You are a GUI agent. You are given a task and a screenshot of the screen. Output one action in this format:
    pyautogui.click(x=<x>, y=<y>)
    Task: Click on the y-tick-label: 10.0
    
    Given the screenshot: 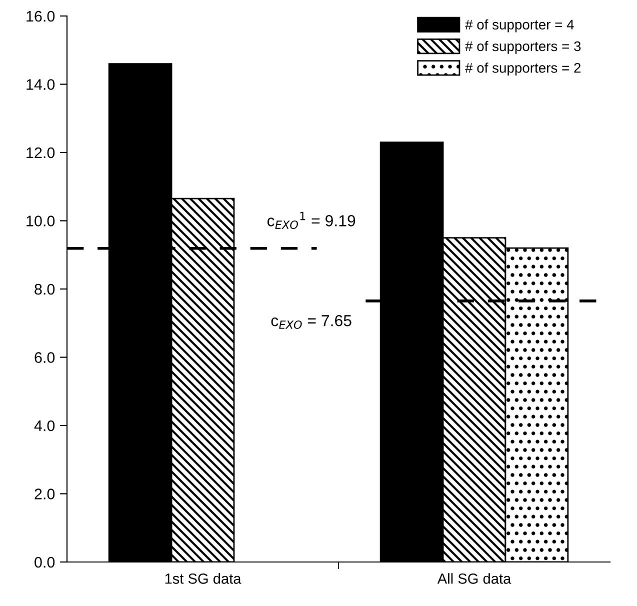 What is the action you would take?
    pyautogui.click(x=40, y=221)
    